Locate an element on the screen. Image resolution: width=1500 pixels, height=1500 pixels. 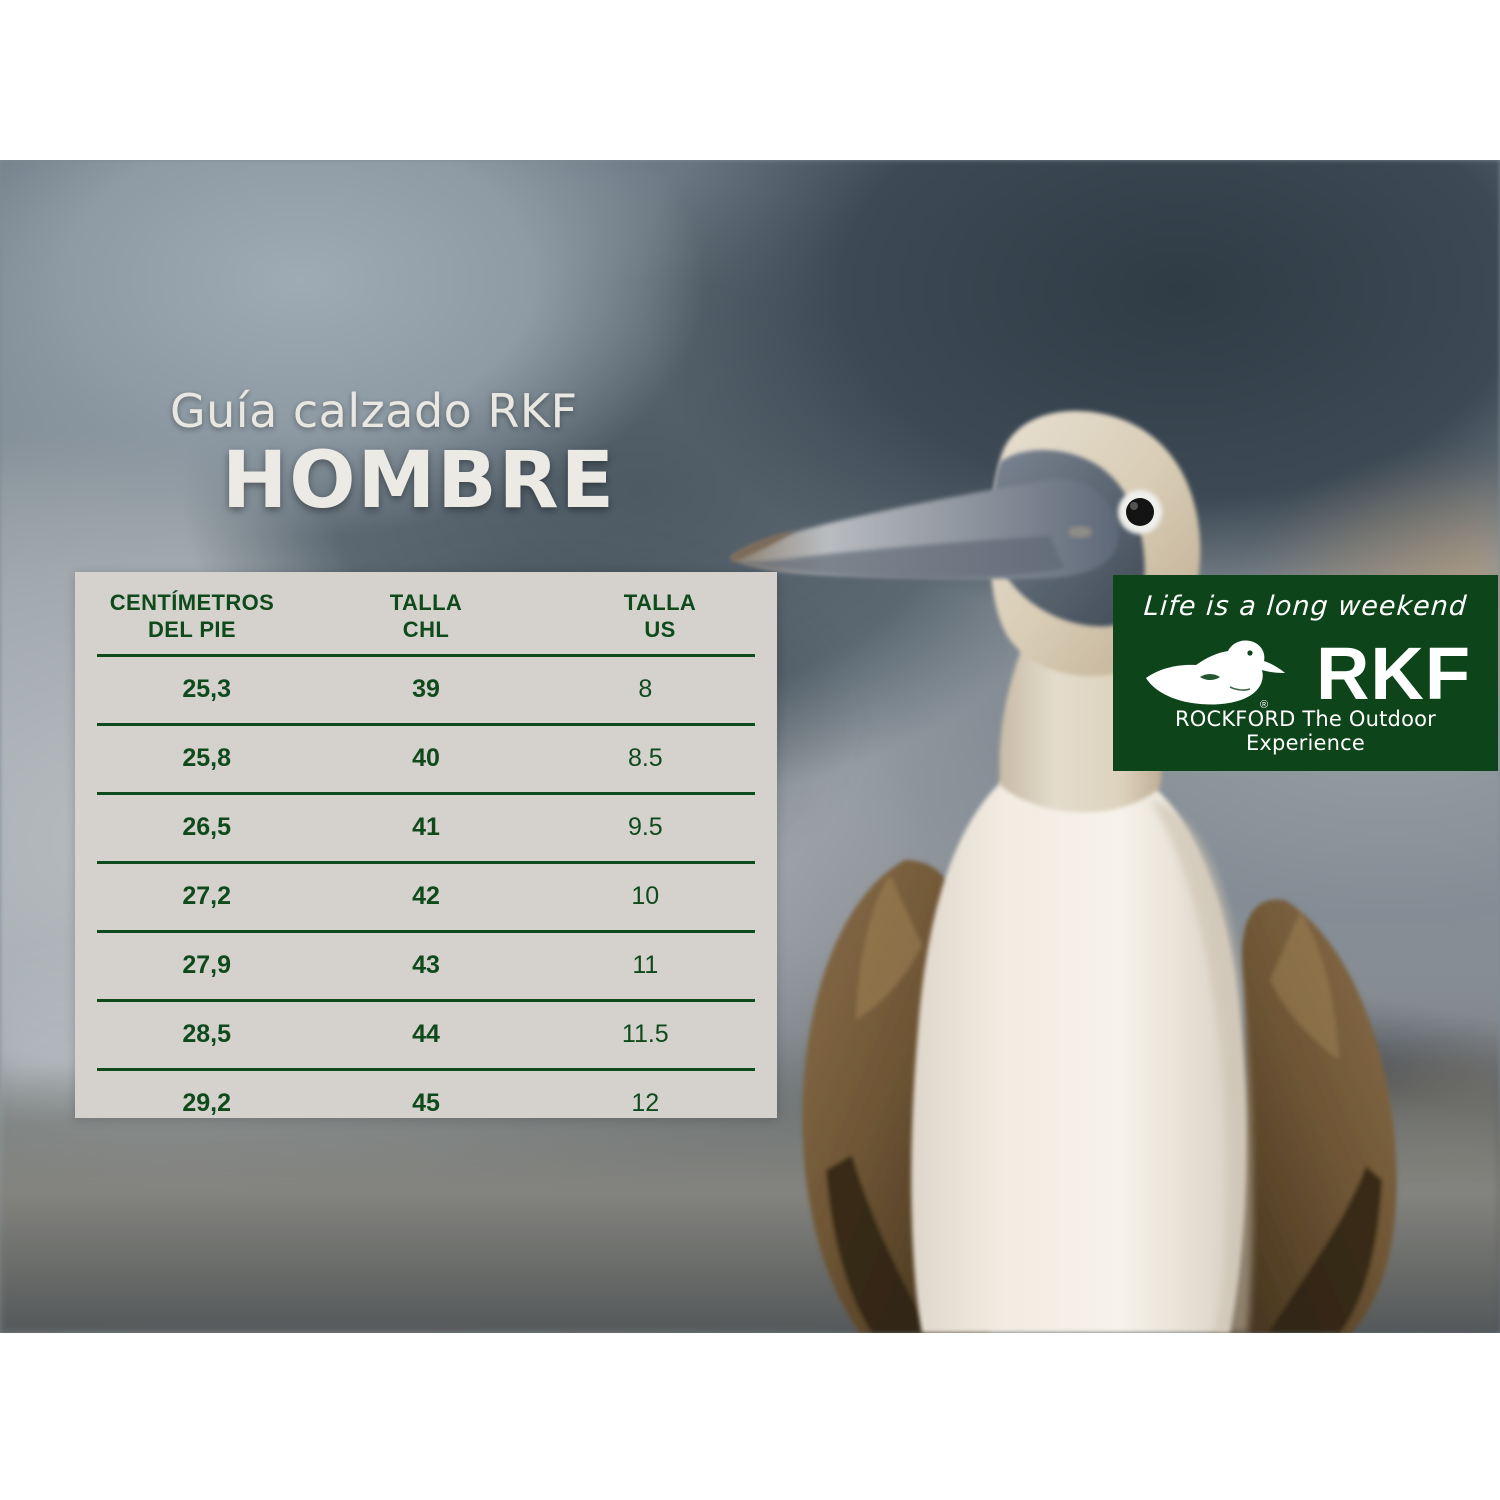
cell-chl: 42 is located at coordinates (426, 896).